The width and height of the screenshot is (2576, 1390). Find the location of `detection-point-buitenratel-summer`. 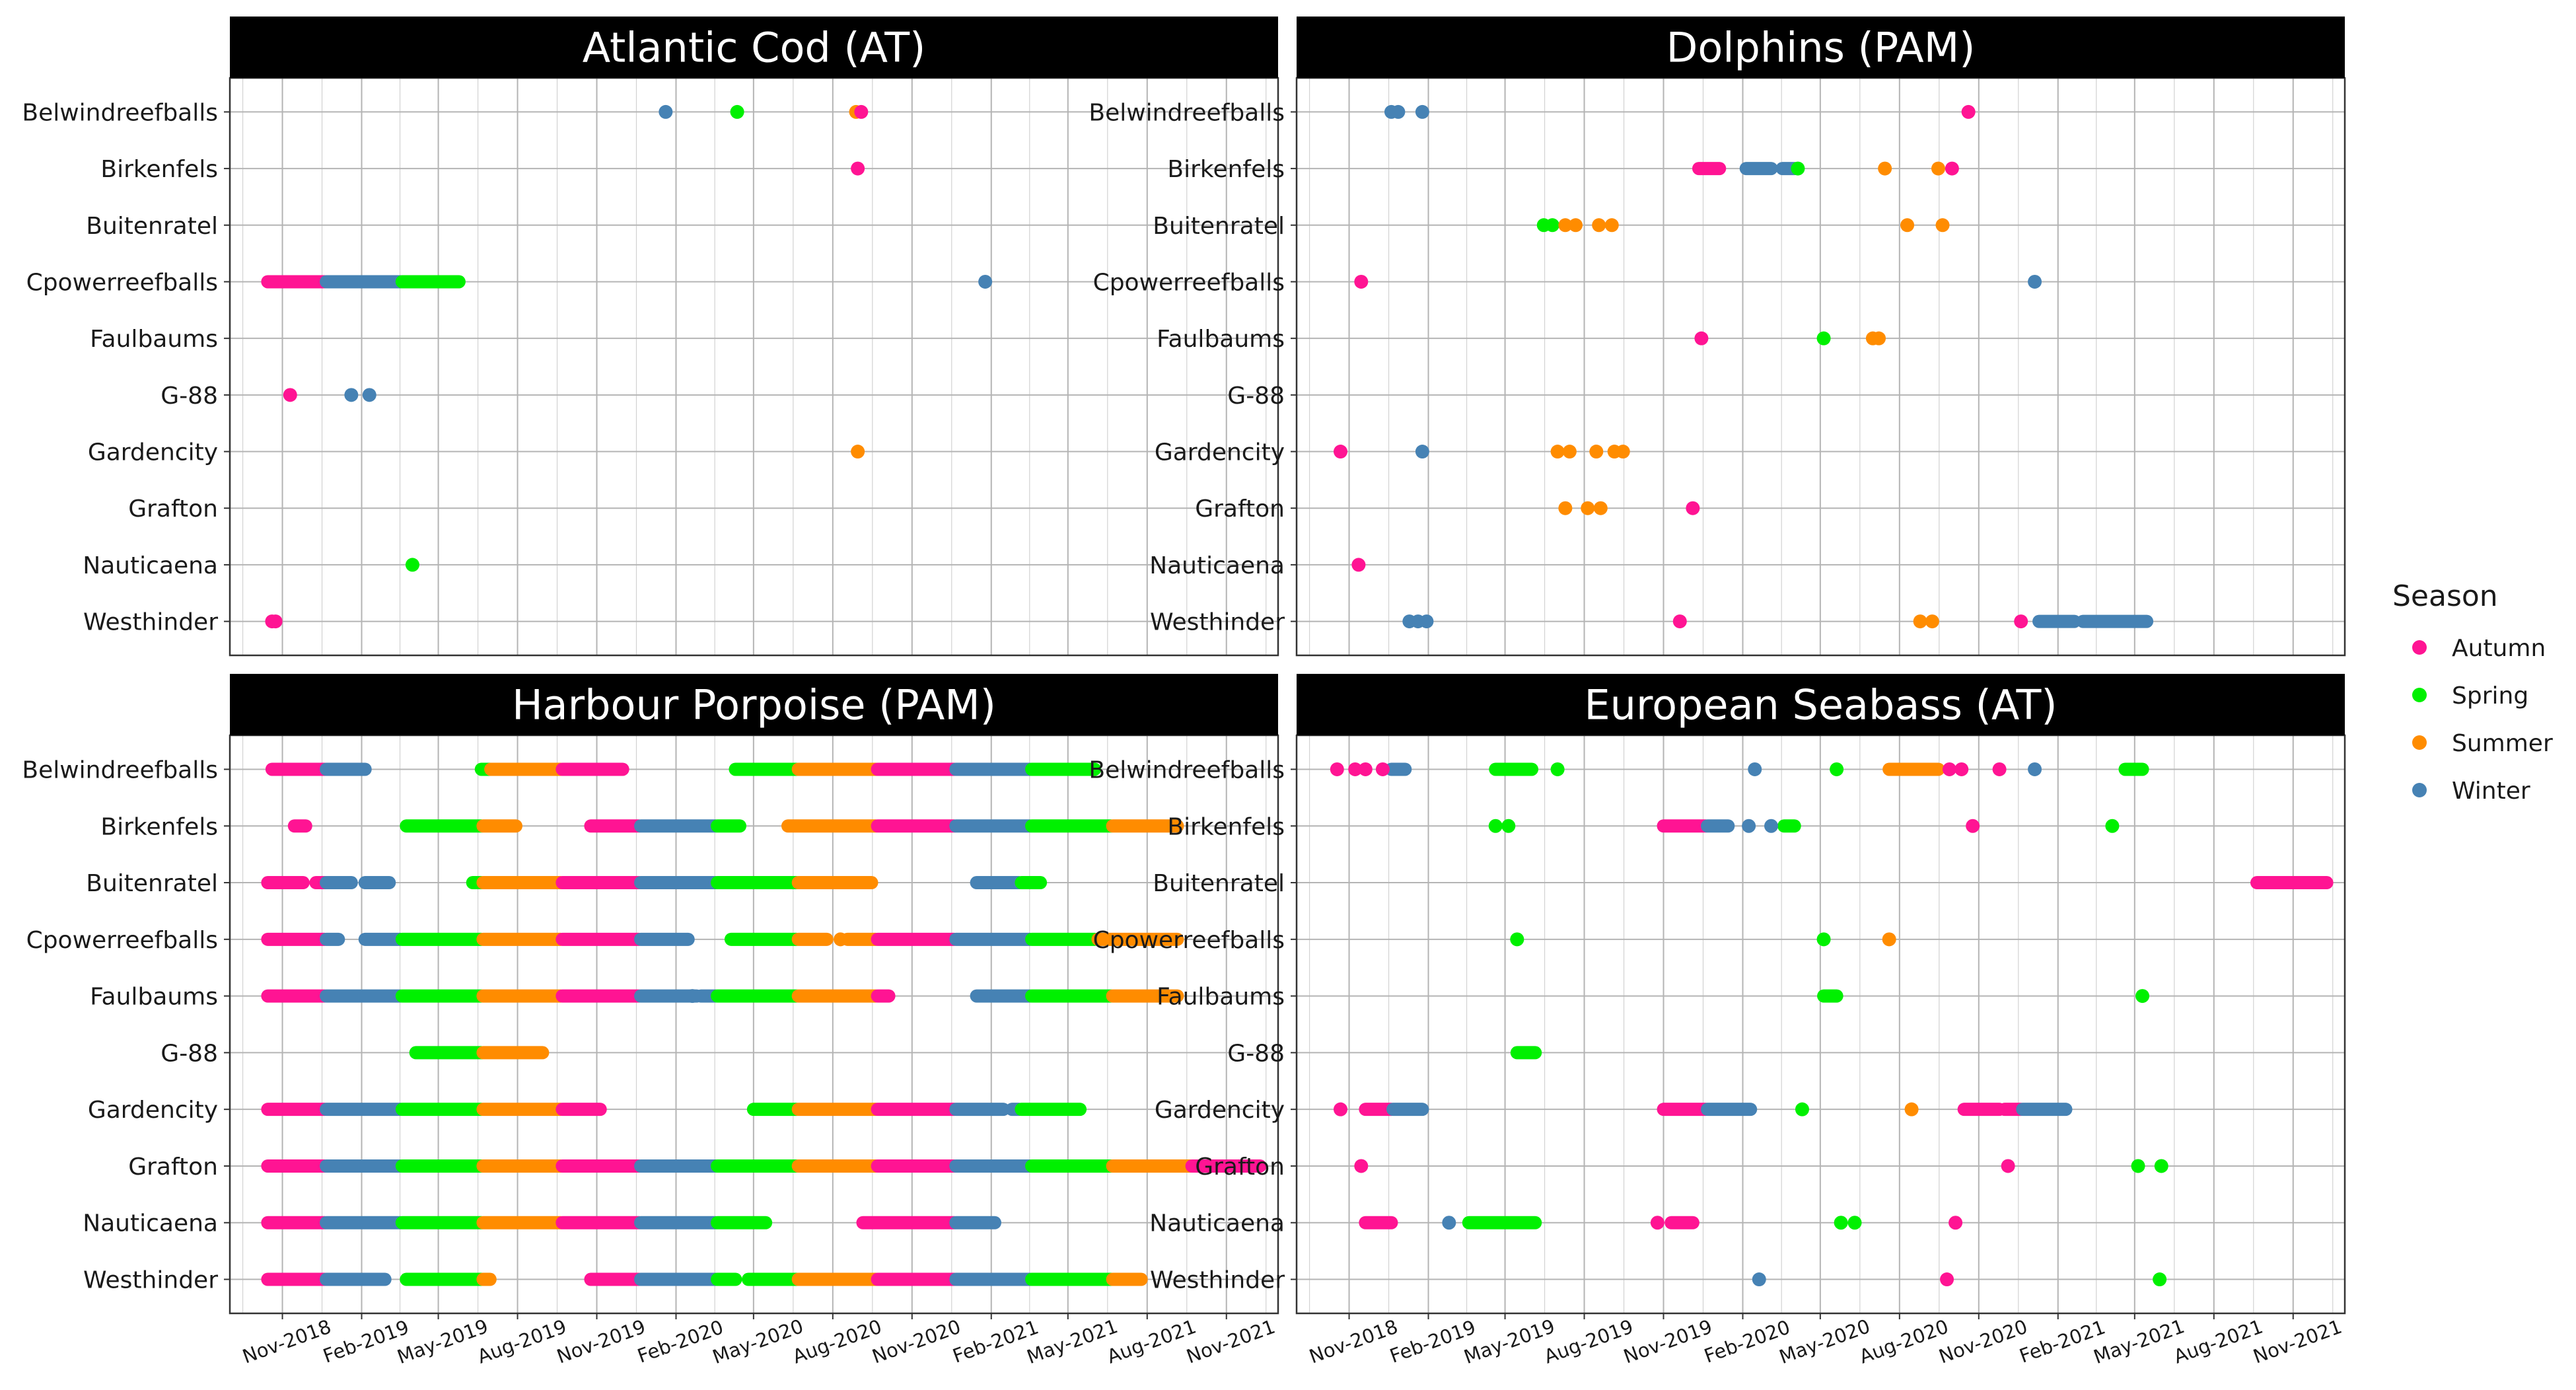

detection-point-buitenratel-summer is located at coordinates (1943, 225).